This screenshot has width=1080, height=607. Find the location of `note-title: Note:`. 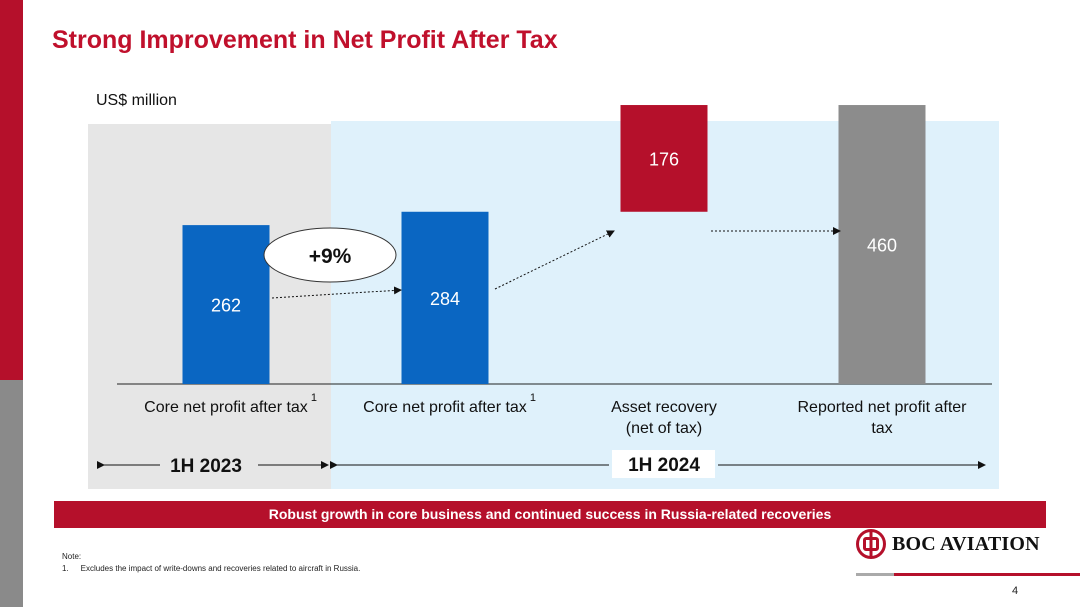

note-title: Note: is located at coordinates (72, 556).